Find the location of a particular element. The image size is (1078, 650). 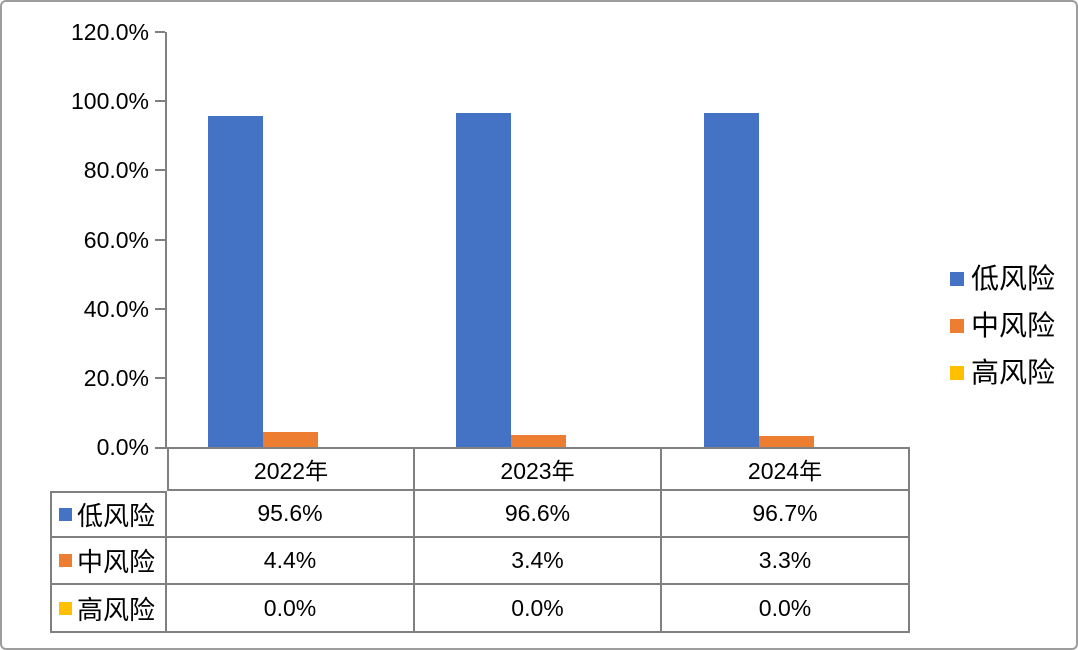

bar-低风险-2022年 is located at coordinates (236, 281).